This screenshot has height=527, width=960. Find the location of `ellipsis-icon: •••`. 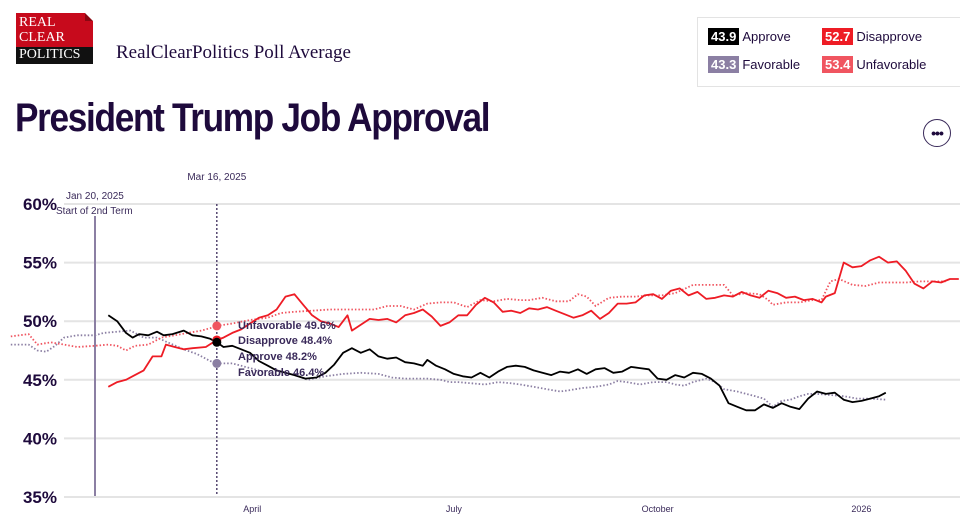

ellipsis-icon: ••• is located at coordinates (937, 133).